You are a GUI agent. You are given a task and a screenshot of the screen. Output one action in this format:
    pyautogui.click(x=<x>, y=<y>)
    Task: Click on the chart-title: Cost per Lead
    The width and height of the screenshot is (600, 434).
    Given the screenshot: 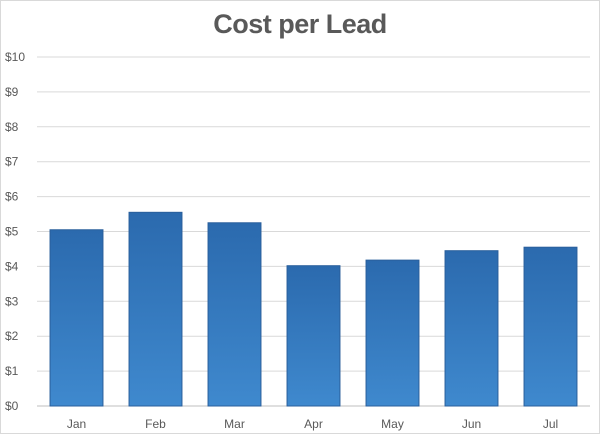 What is the action you would take?
    pyautogui.click(x=300, y=24)
    